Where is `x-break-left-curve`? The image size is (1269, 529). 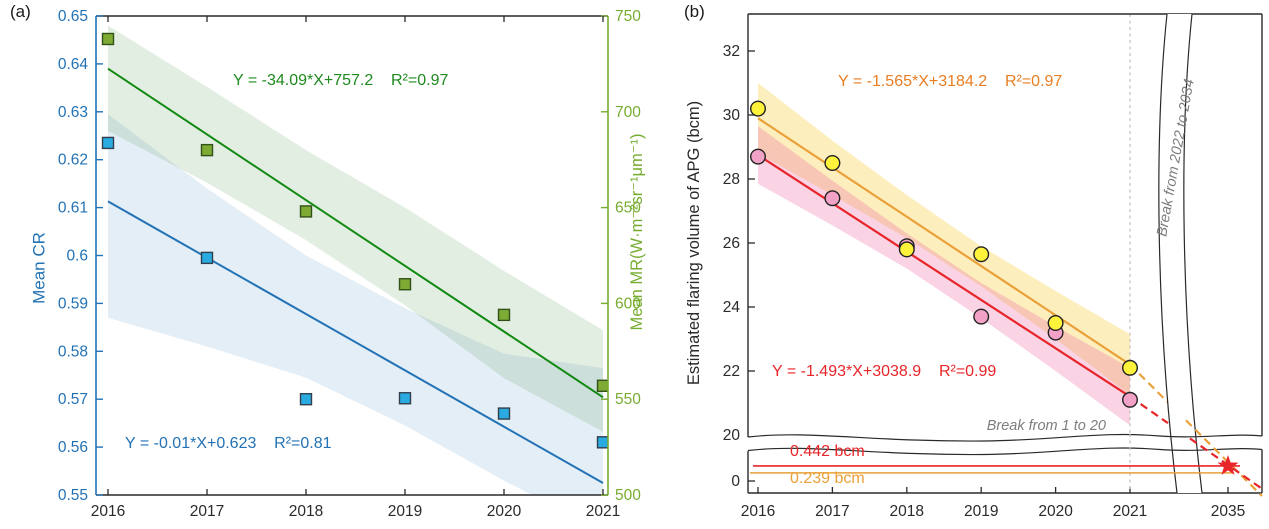 x-break-left-curve is located at coordinates (1168, 253).